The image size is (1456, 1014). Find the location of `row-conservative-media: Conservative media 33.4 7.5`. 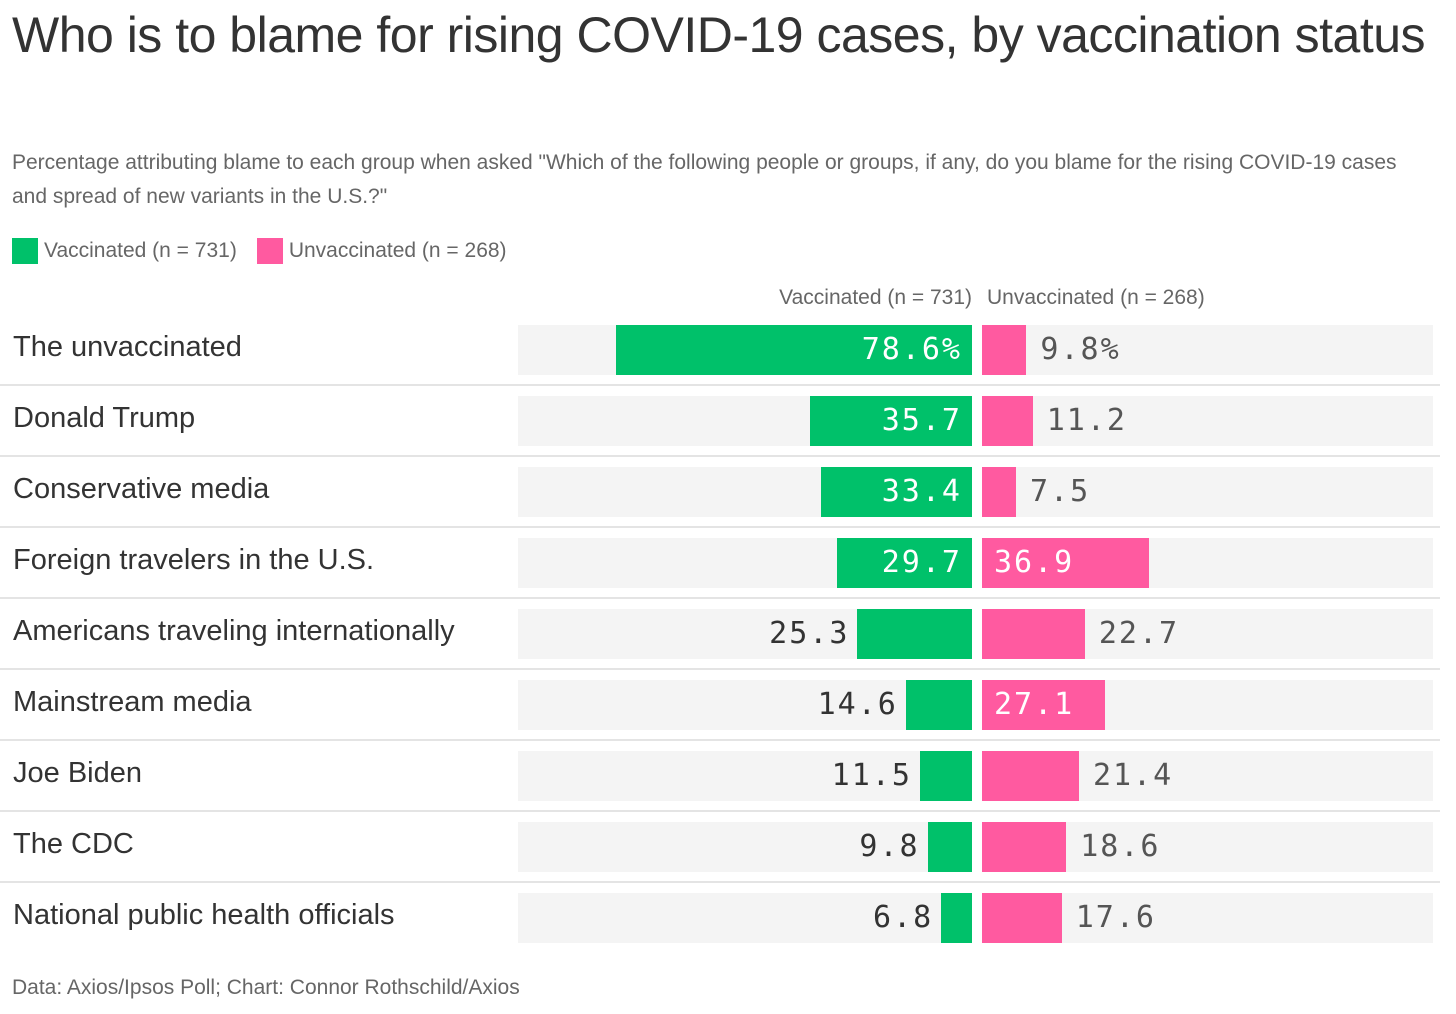

row-conservative-media: Conservative media 33.4 7.5 is located at coordinates (728, 502).